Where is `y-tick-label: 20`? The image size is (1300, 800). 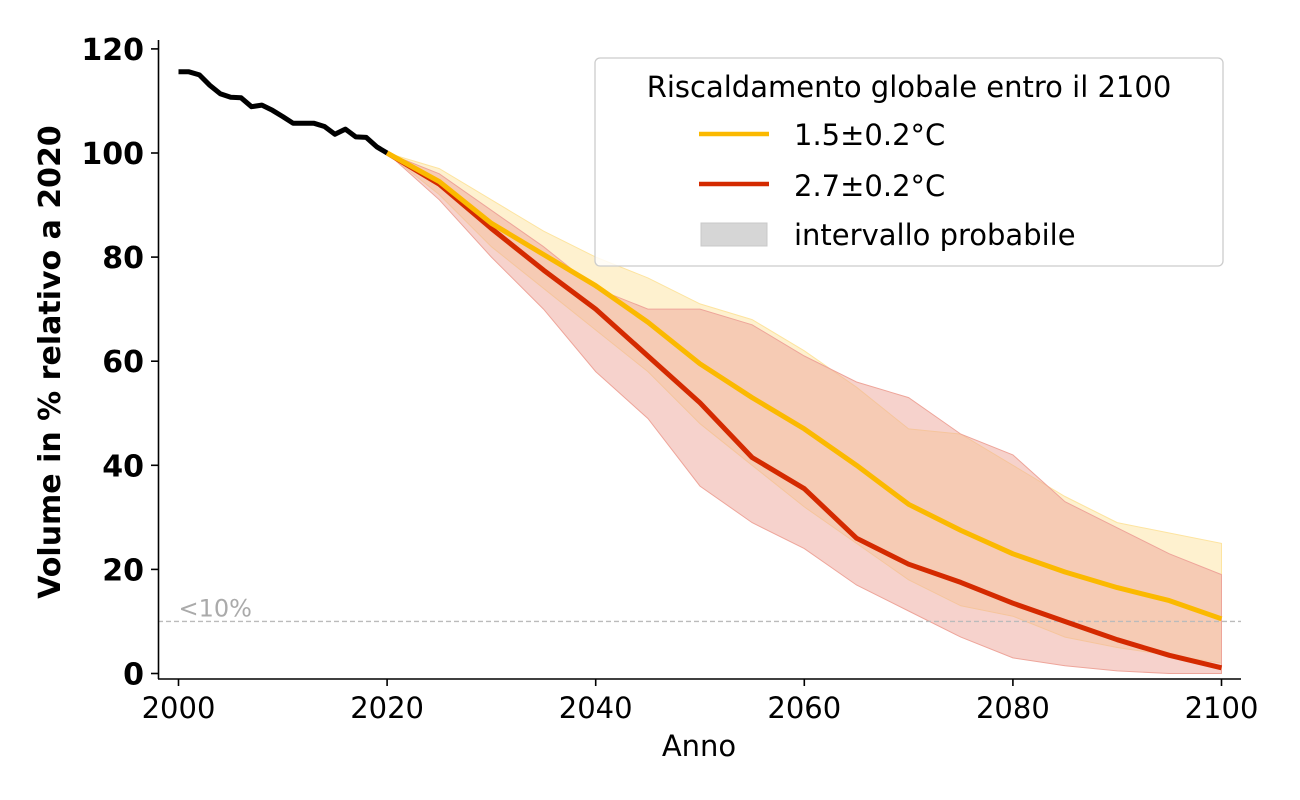 y-tick-label: 20 is located at coordinates (123, 570).